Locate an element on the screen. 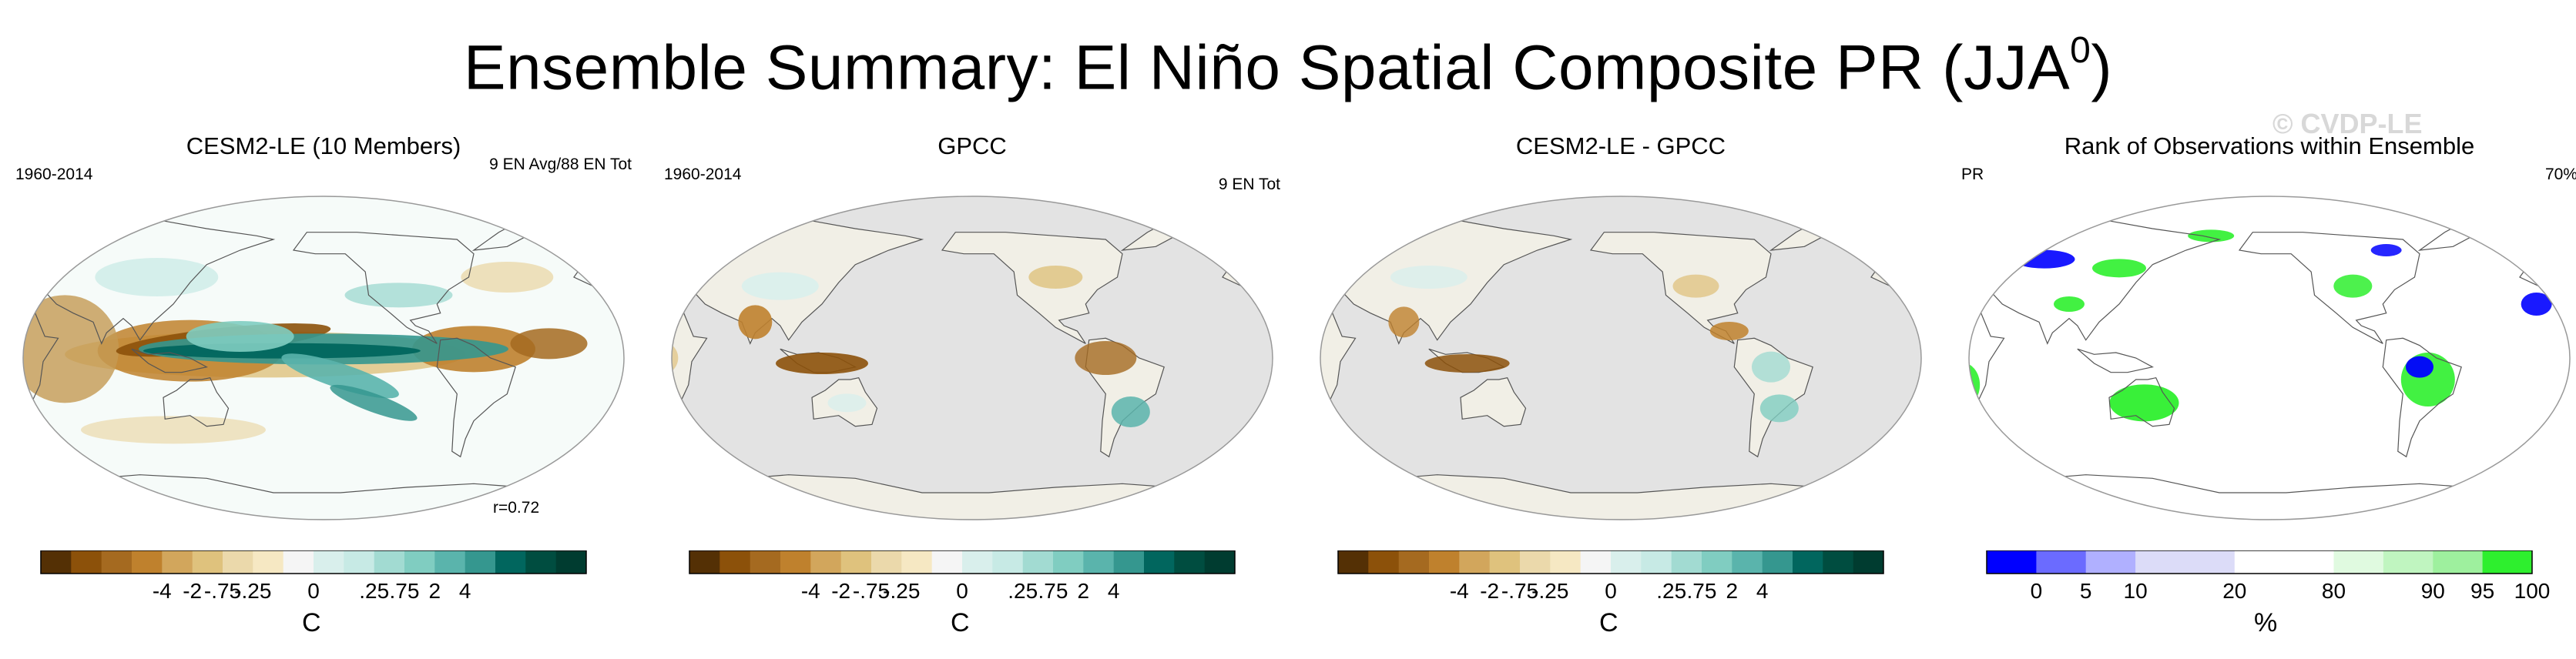  figure-title-close: ) is located at coordinates (2102, 67).